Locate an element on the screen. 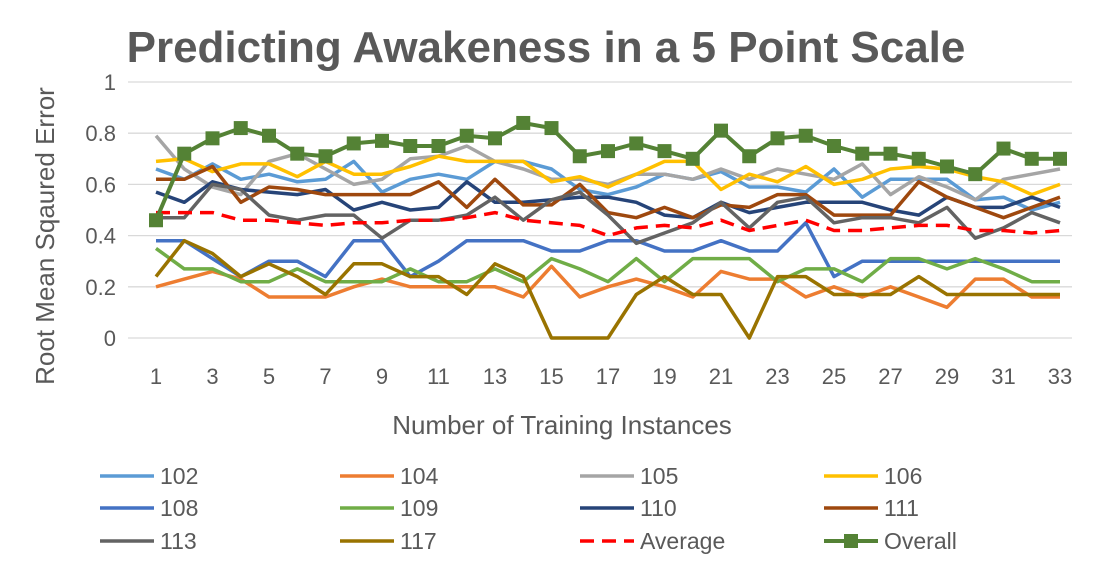 The height and width of the screenshot is (570, 1094). x-tick-label: 27 is located at coordinates (890, 376).